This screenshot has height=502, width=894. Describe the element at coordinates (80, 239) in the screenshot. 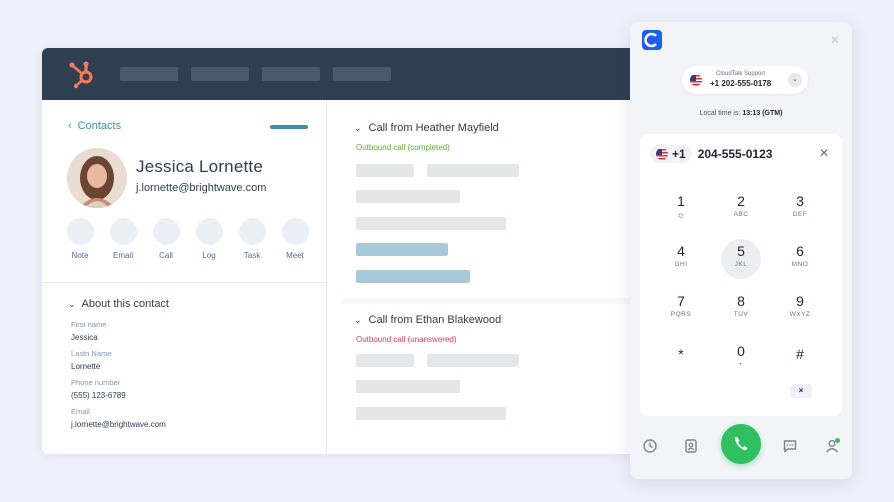

I see `action-note-button: Note` at that location.